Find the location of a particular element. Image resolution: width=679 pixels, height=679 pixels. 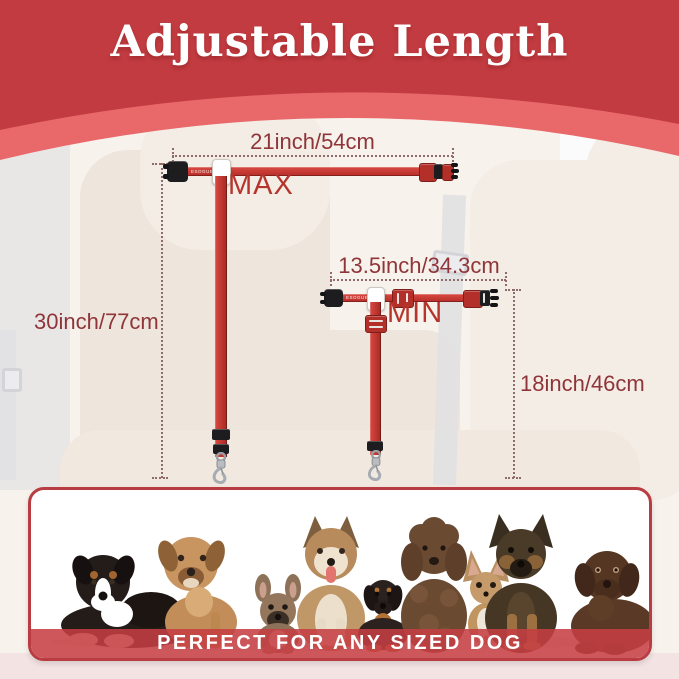

banner-text: PERFECT FOR ANY SIZED DOG is located at coordinates (340, 643).